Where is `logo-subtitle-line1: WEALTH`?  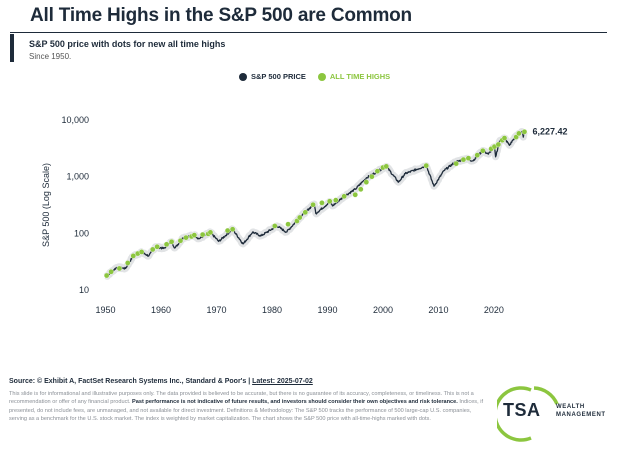 logo-subtitle-line1: WEALTH is located at coordinates (570, 407).